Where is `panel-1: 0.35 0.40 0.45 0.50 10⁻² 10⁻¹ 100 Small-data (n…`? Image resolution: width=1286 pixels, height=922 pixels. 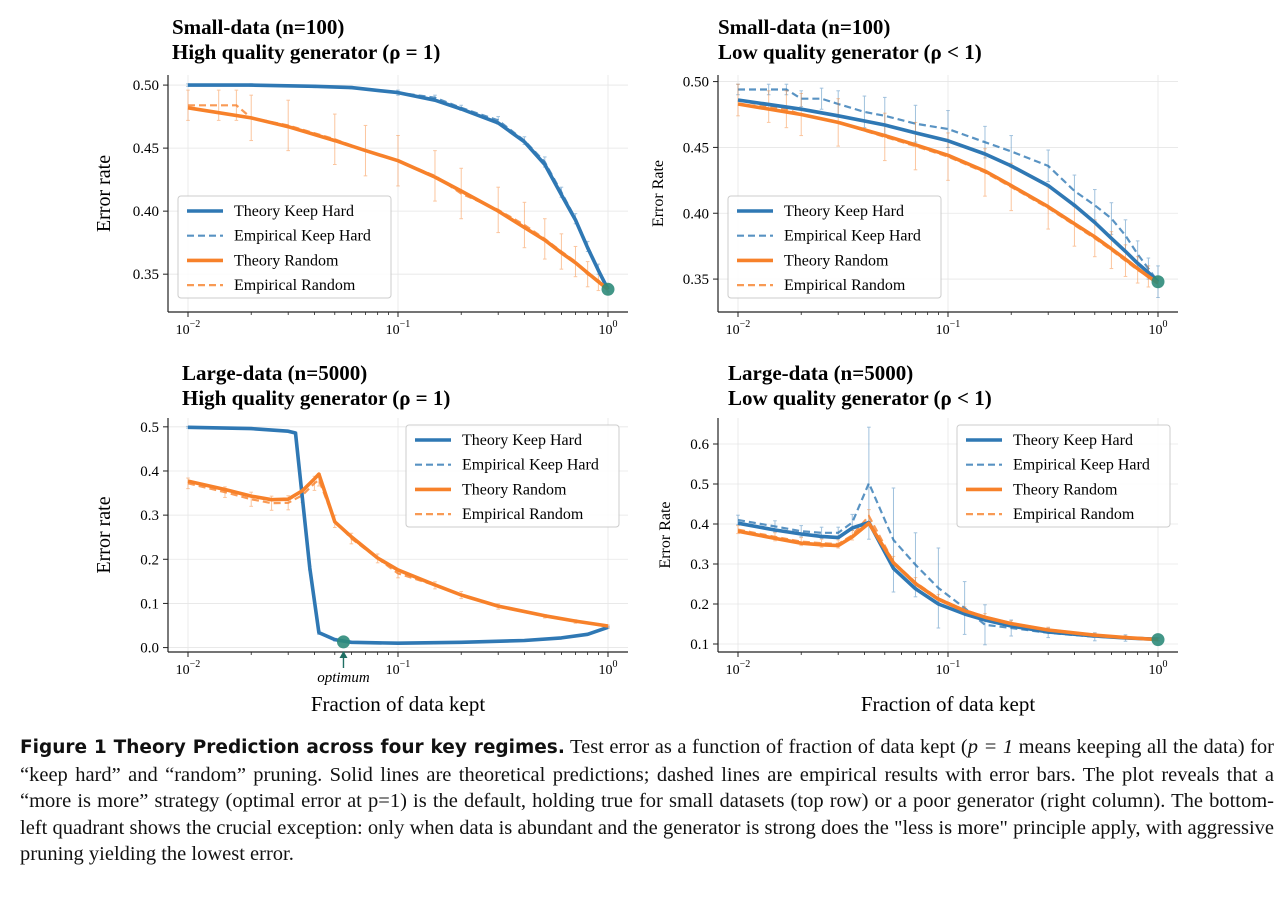 panel-1: 0.35 0.40 0.45 0.50 10⁻² 10⁻¹ 100 Small-data (n… is located at coordinates (360, 176).